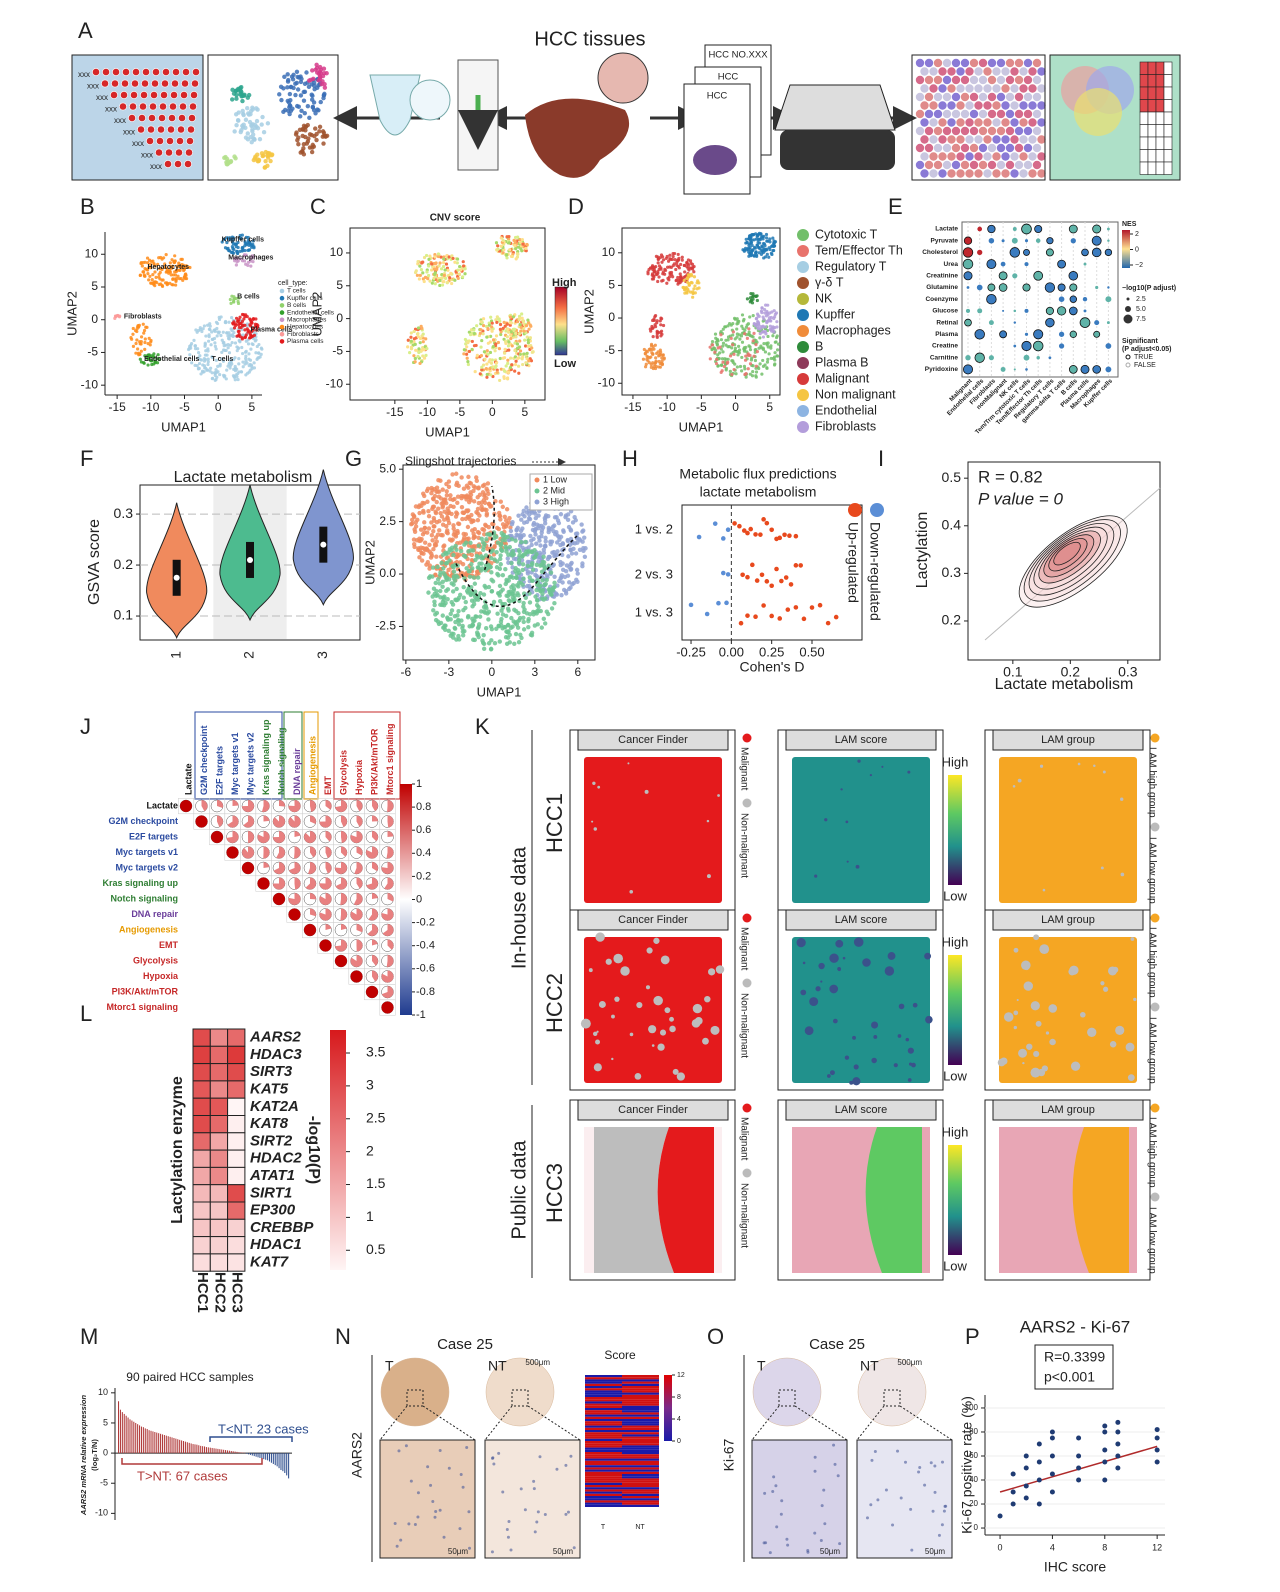 This screenshot has width=1280, height=1592. Describe the element at coordinates (951, 264) in the screenshot. I see `row-label: Urea` at that location.